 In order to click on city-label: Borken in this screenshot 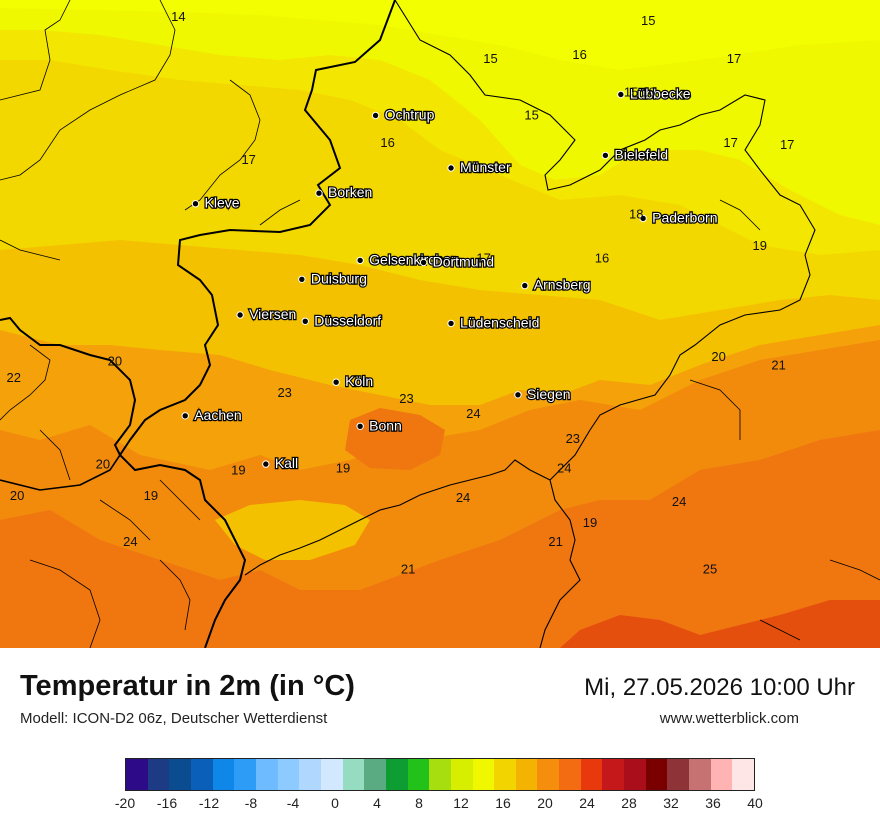, I will do `click(350, 192)`.